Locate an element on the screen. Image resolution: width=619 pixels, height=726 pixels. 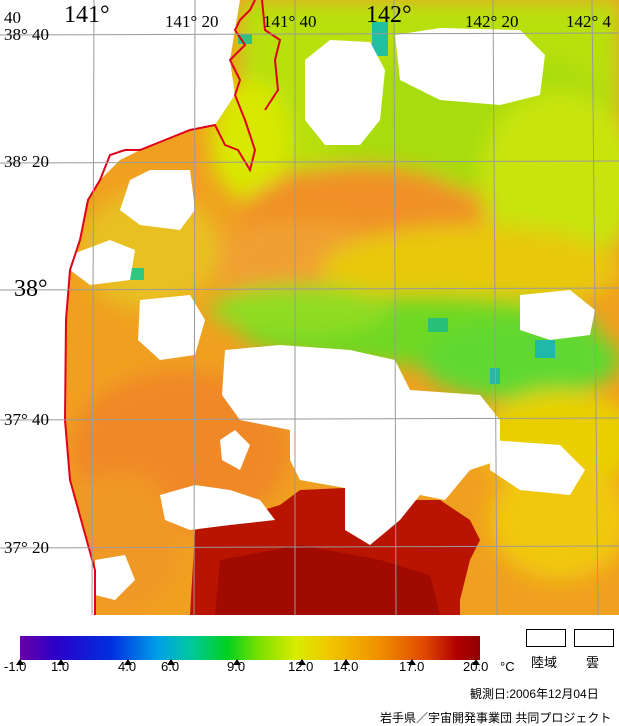
tick-label: 9.0 is located at coordinates (236, 666).